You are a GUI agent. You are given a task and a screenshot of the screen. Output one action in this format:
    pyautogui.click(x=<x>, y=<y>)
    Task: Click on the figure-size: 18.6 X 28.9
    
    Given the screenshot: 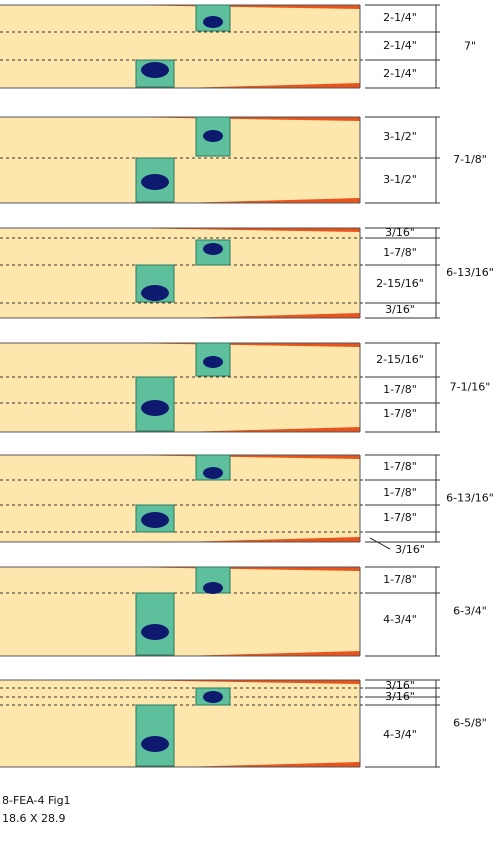 What is the action you would take?
    pyautogui.click(x=34, y=818)
    